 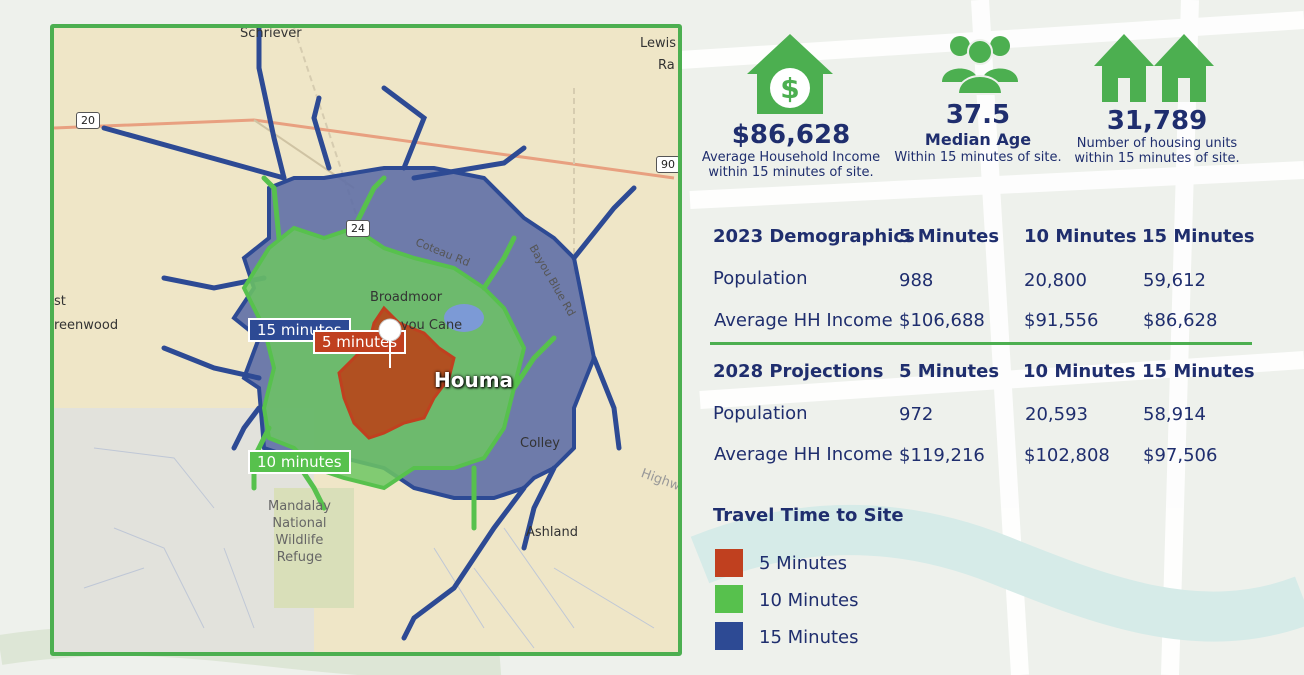 I want to click on houses-icon, so click(x=1154, y=68).